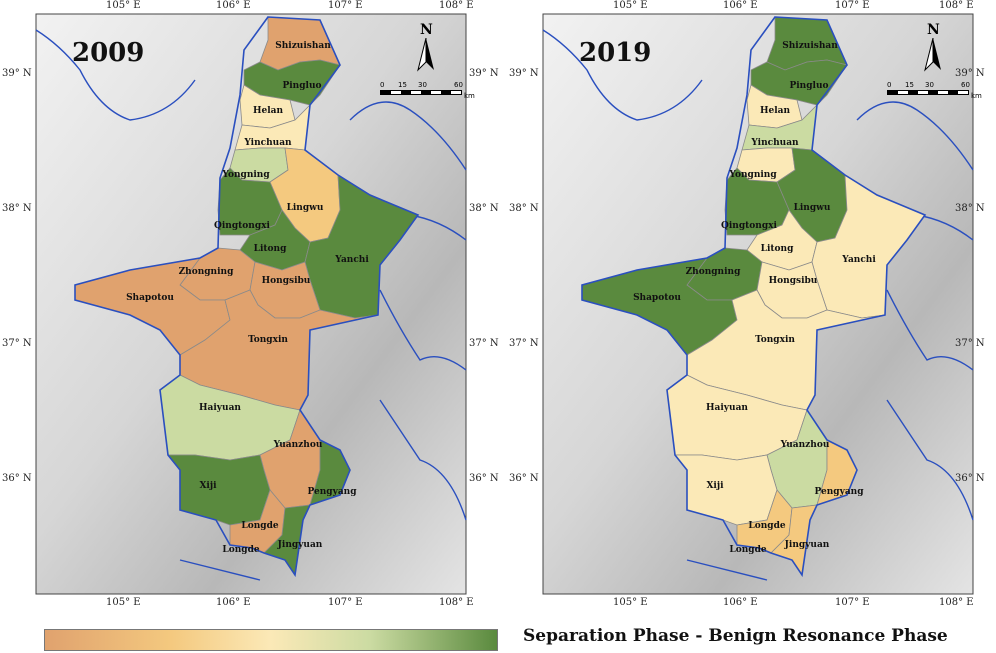 The image size is (996, 653). What do you see at coordinates (615, 53) in the screenshot?
I see `year-label-2019: 2019` at bounding box center [615, 53].